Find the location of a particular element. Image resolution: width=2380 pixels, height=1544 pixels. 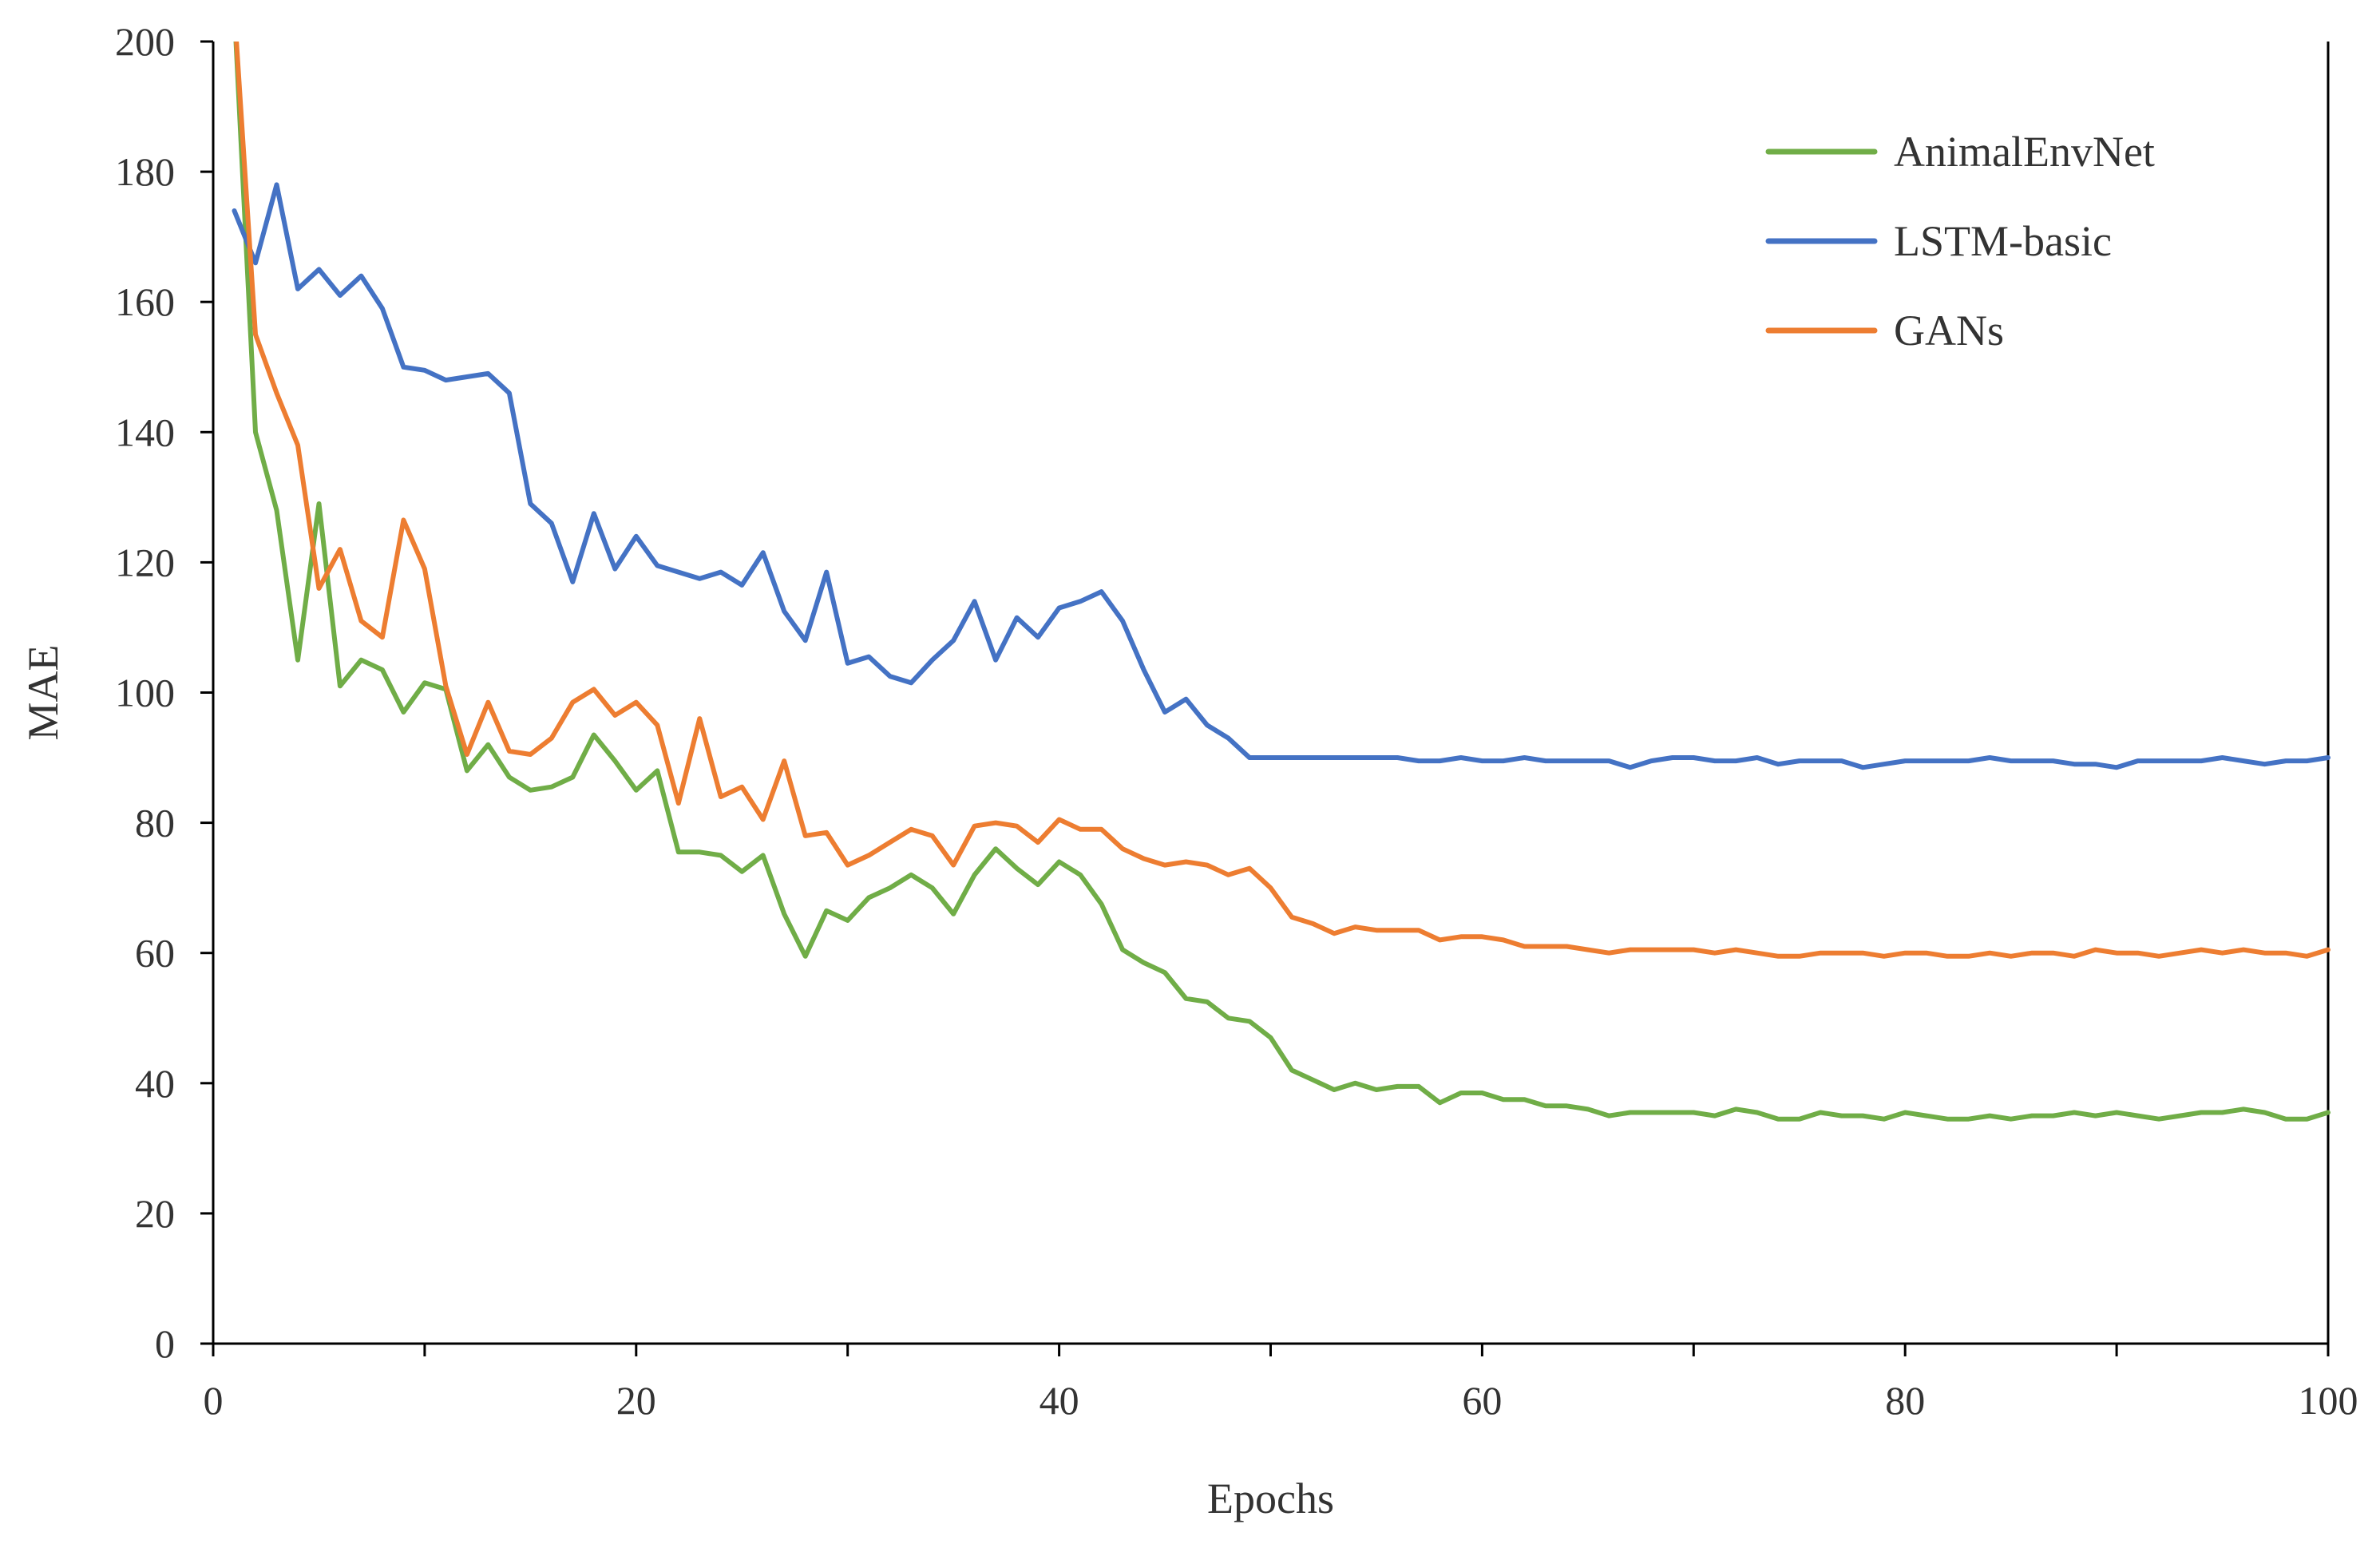

y-tick-label: 0 is located at coordinates (165, 1343).